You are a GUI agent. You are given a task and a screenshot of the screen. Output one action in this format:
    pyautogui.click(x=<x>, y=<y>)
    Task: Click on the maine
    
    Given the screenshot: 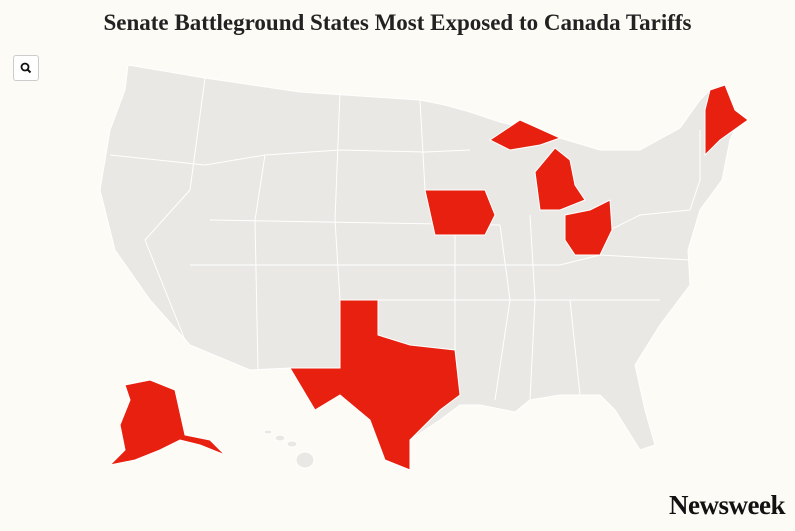 What is the action you would take?
    pyautogui.click(x=726, y=120)
    